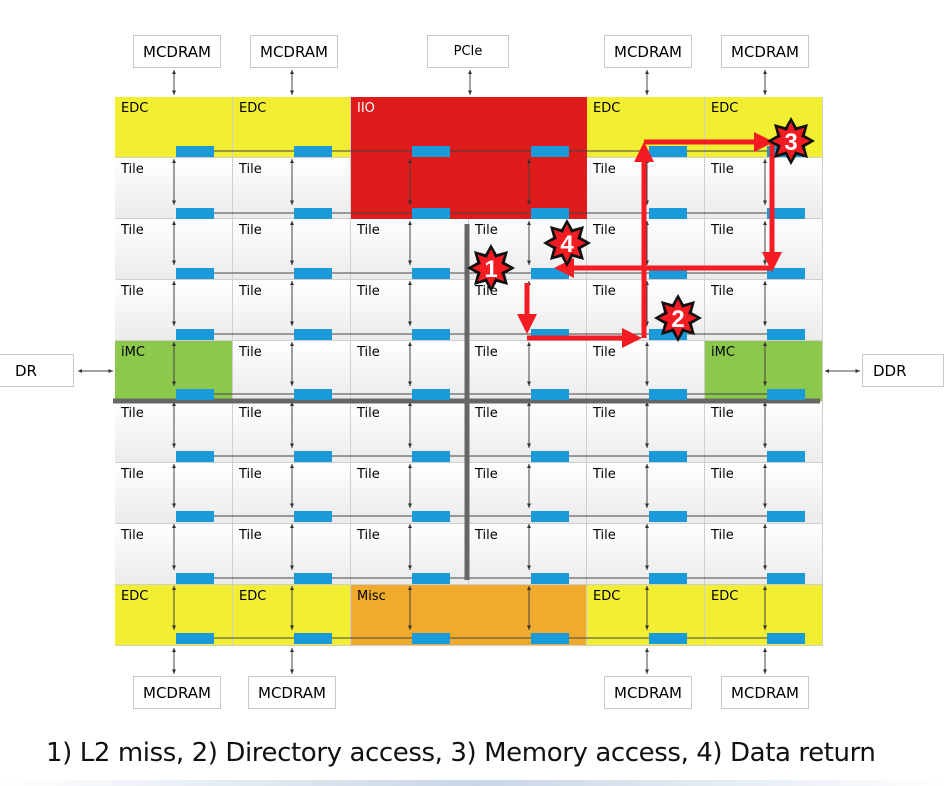 The image size is (950, 786). I want to click on iio-region, so click(469, 158).